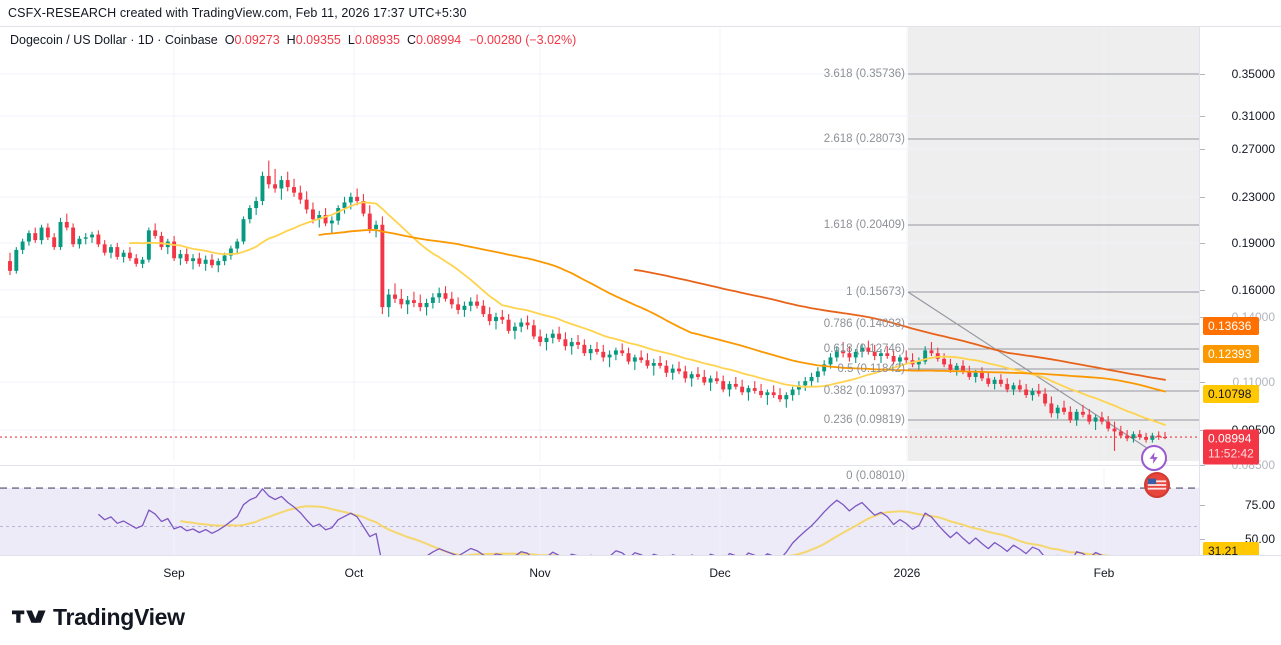 This screenshot has height=645, width=1281. Describe the element at coordinates (907, 573) in the screenshot. I see `time-axis-label: 2026` at that location.